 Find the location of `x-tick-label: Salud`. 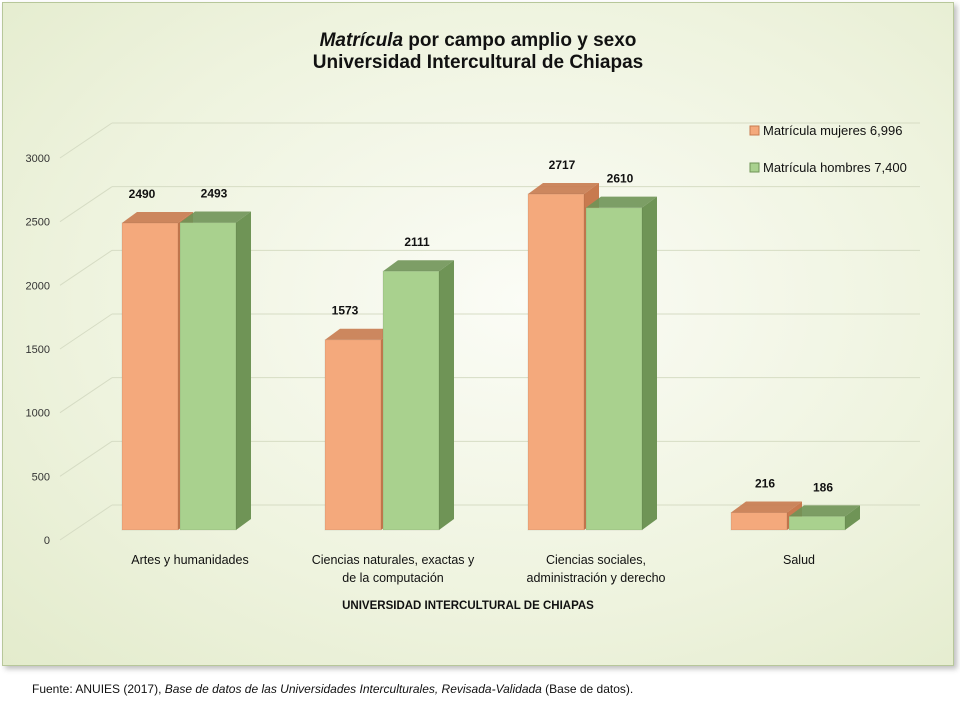

x-tick-label: Salud is located at coordinates (799, 560).